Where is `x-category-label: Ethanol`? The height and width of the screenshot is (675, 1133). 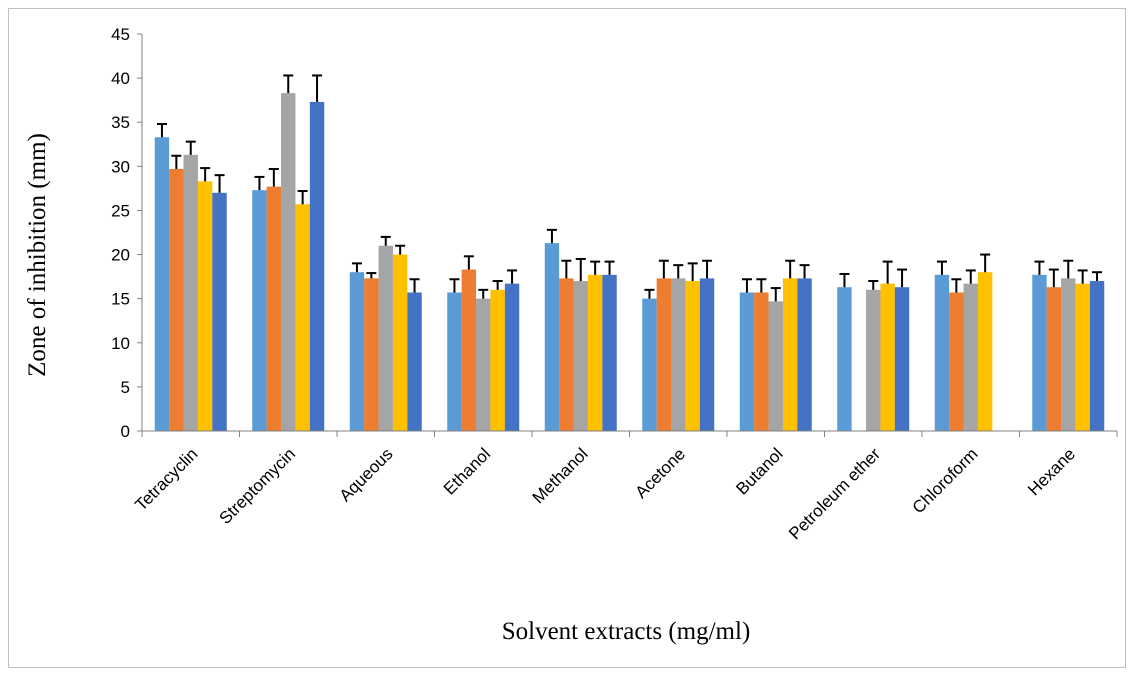
x-category-label: Ethanol is located at coordinates (467, 471).